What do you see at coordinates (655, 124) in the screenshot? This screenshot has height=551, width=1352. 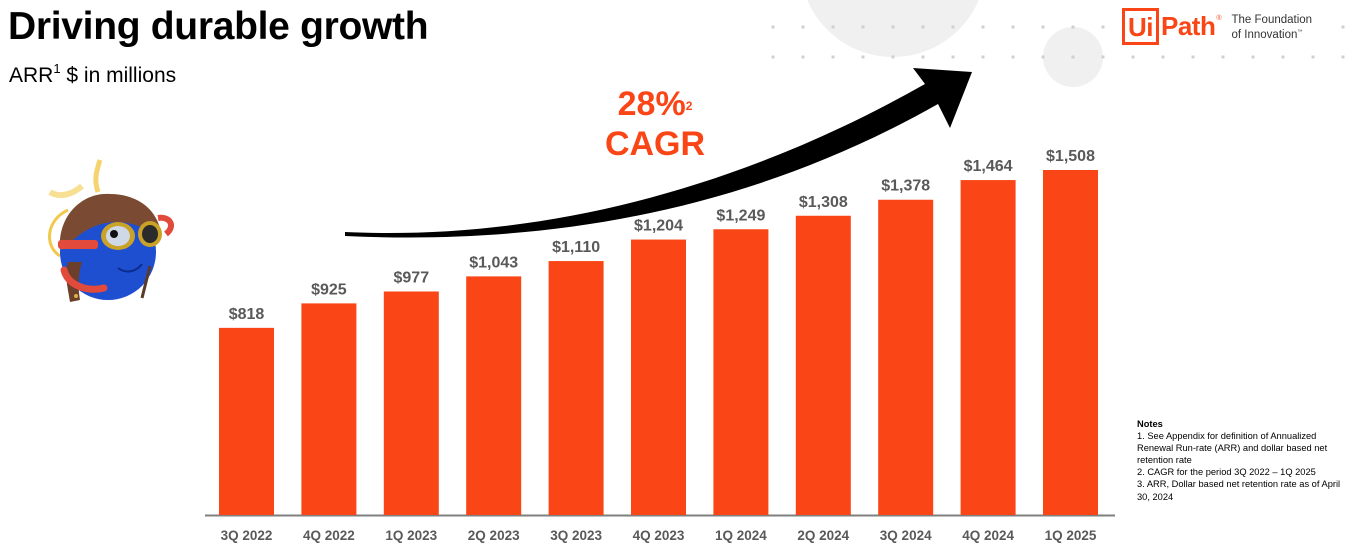 I see `cagr-callout: 28%2 CAGR` at bounding box center [655, 124].